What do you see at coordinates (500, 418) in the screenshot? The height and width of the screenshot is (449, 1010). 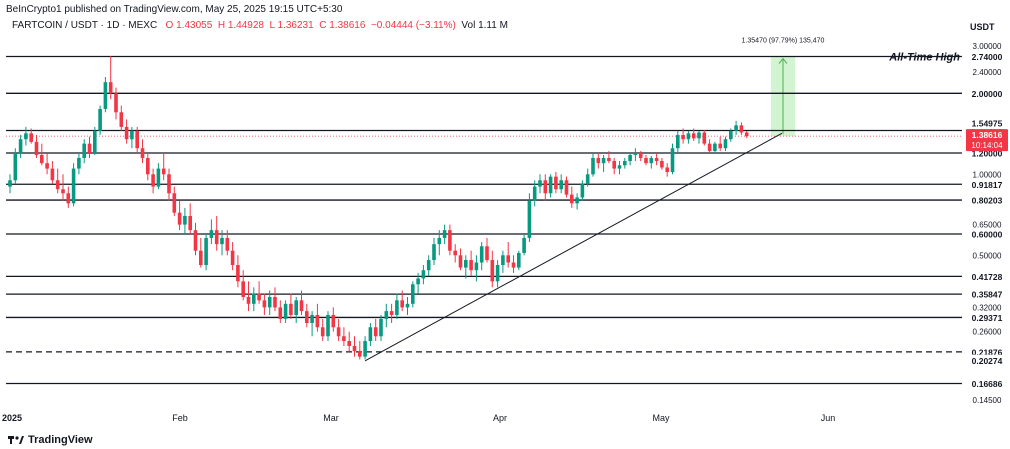 I see `x-tick-label: Apr` at bounding box center [500, 418].